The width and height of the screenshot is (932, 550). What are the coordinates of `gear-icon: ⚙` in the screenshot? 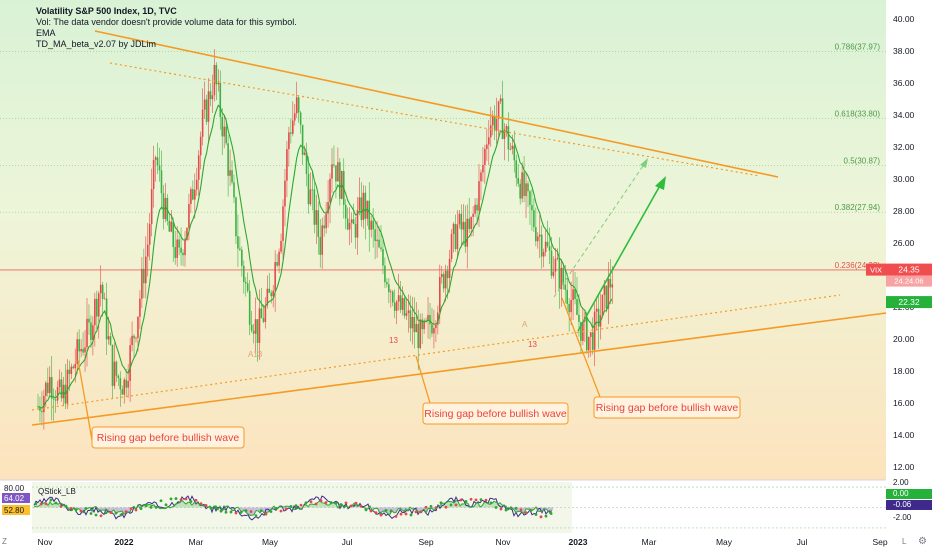 It's located at (922, 541).